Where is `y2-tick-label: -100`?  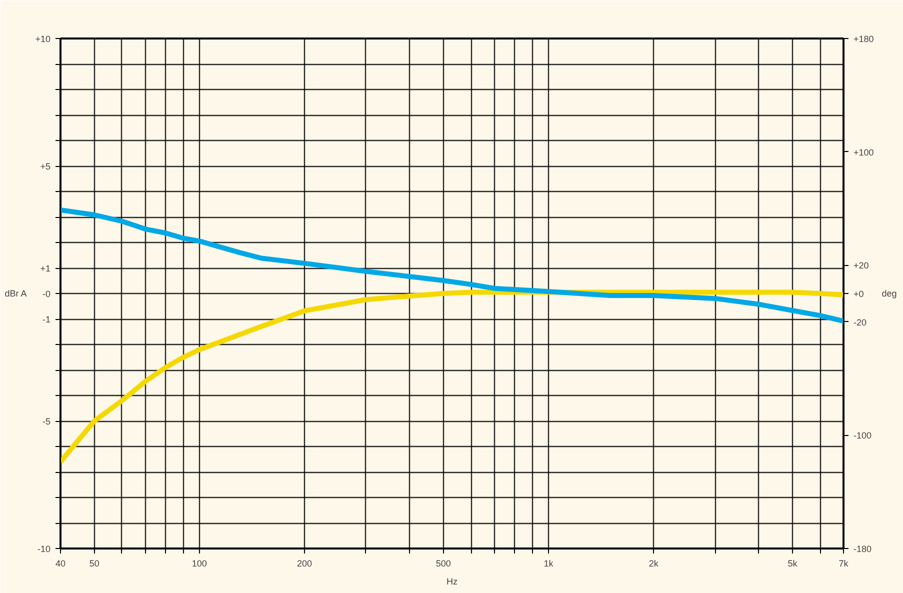
y2-tick-label: -100 is located at coordinates (863, 435).